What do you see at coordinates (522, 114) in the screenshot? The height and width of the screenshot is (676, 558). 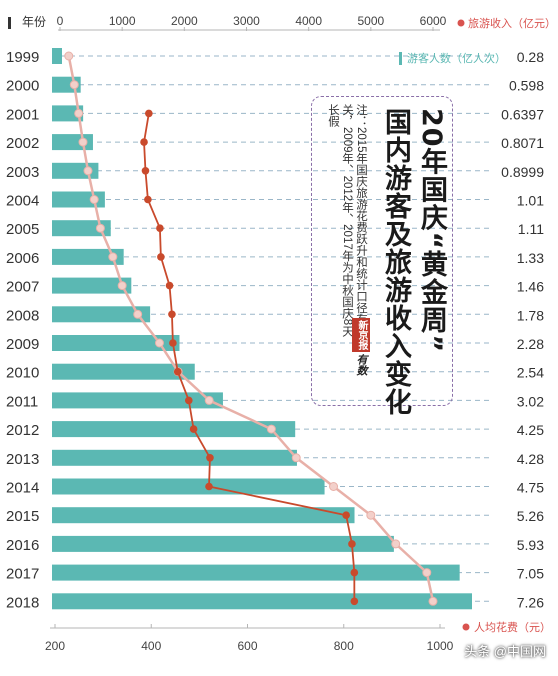 I see `bar-value-label: 0.6397` at bounding box center [522, 114].